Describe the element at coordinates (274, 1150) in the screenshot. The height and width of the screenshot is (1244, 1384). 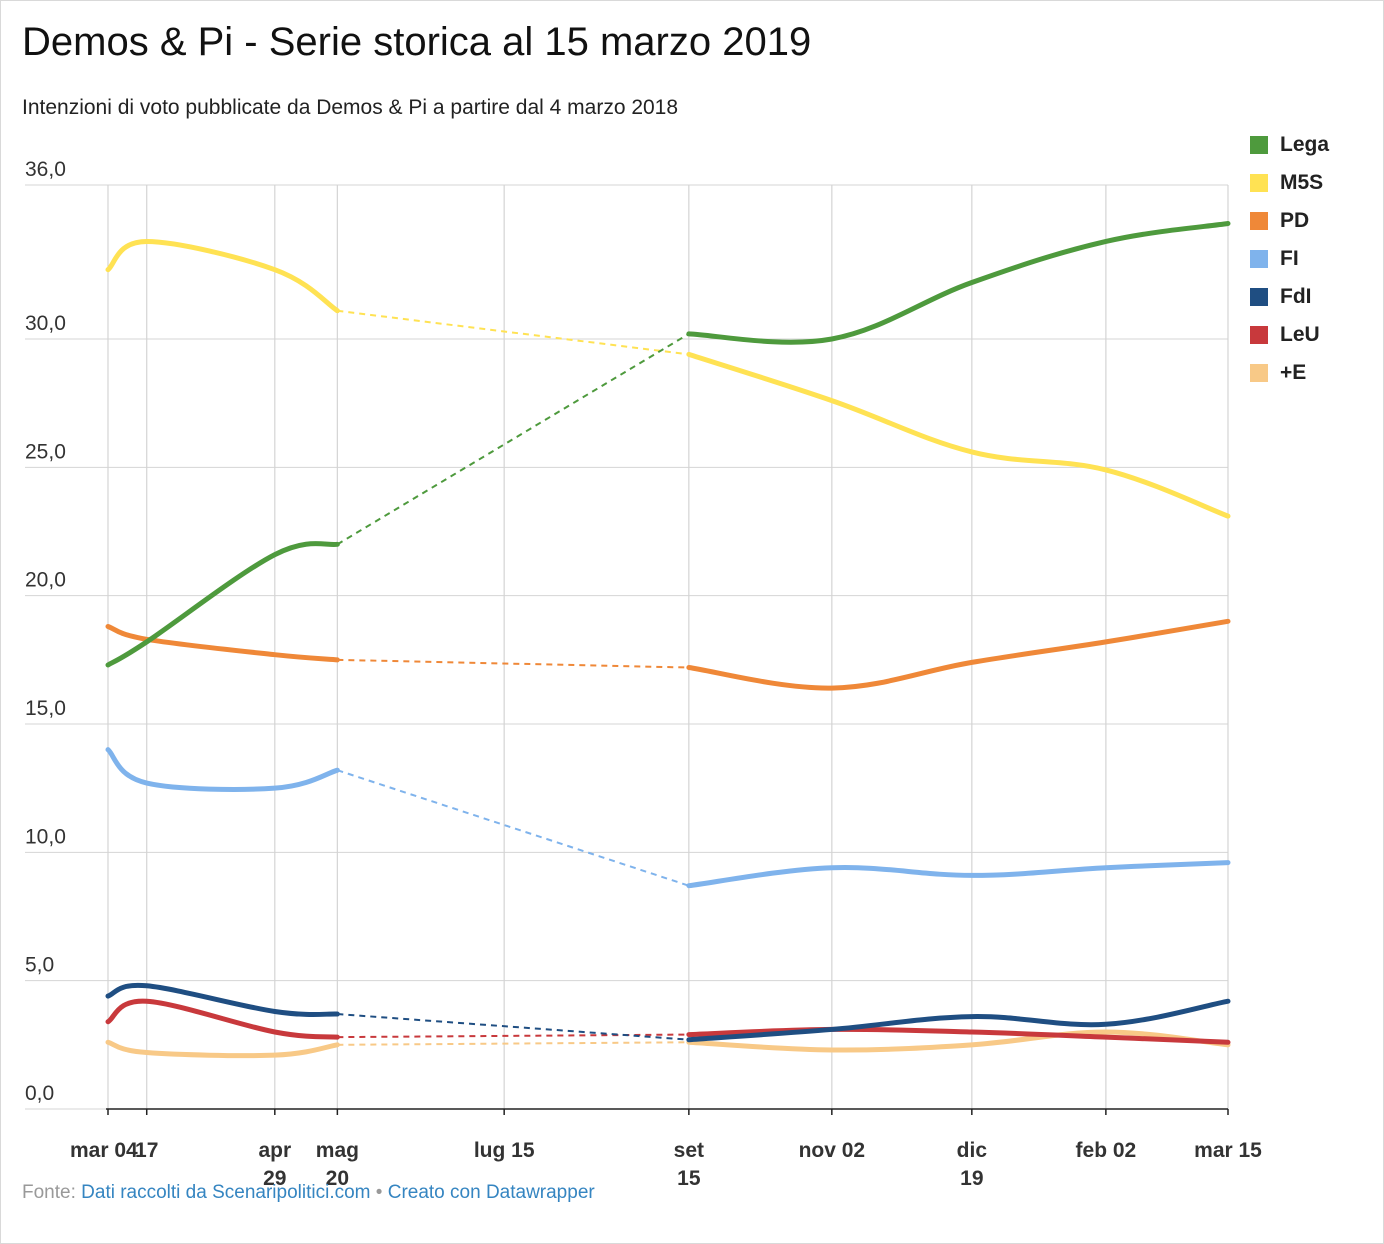
I see `x-tick-label: apr` at that location.